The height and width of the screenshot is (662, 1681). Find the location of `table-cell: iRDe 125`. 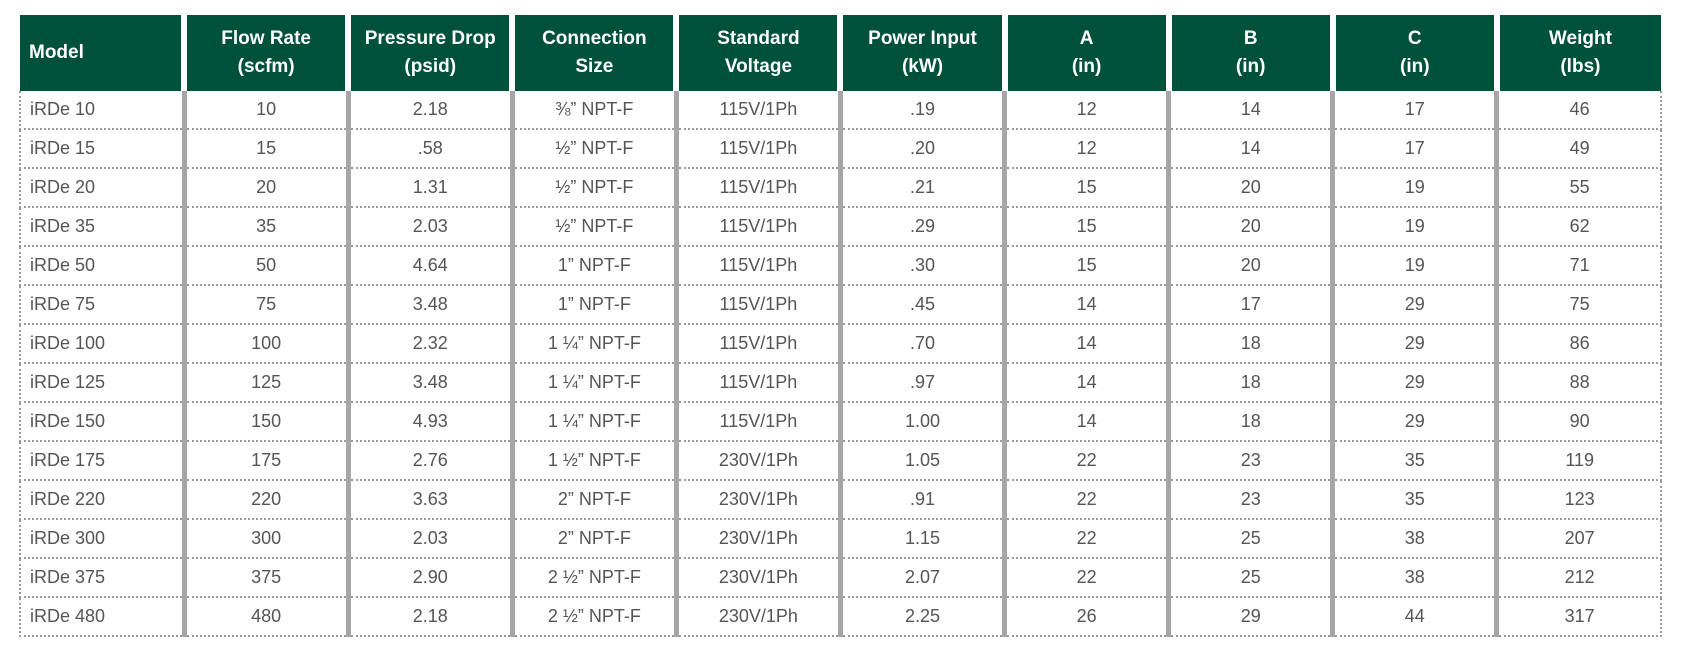

table-cell: iRDe 125 is located at coordinates (101, 383).